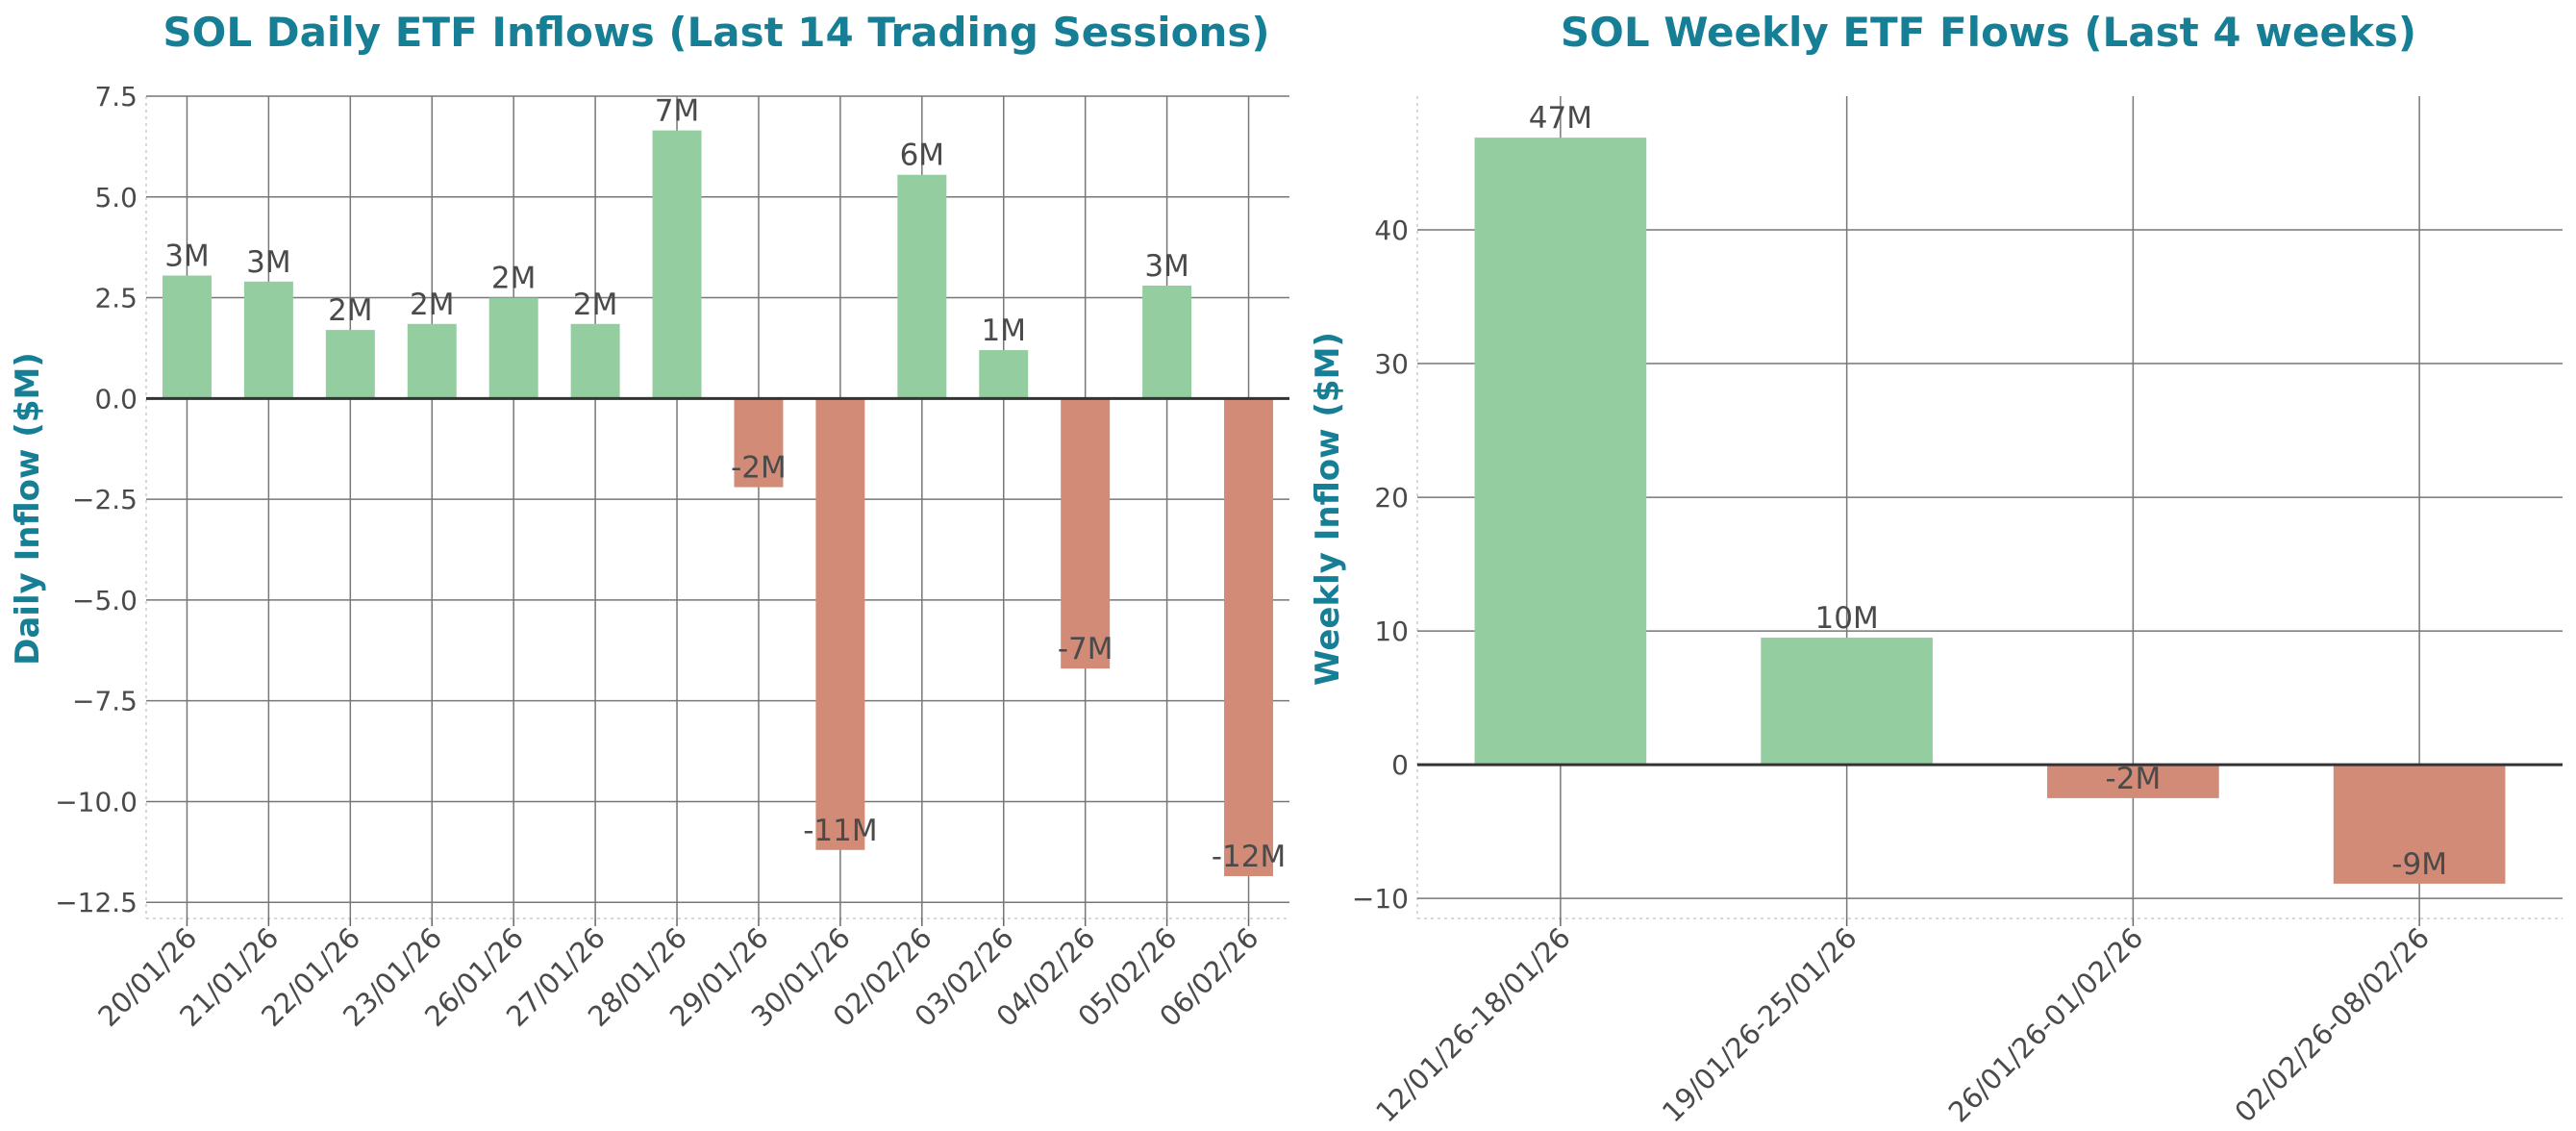 This screenshot has width=2576, height=1131. Describe the element at coordinates (1004, 374) in the screenshot. I see `bar-03/02/26` at that location.